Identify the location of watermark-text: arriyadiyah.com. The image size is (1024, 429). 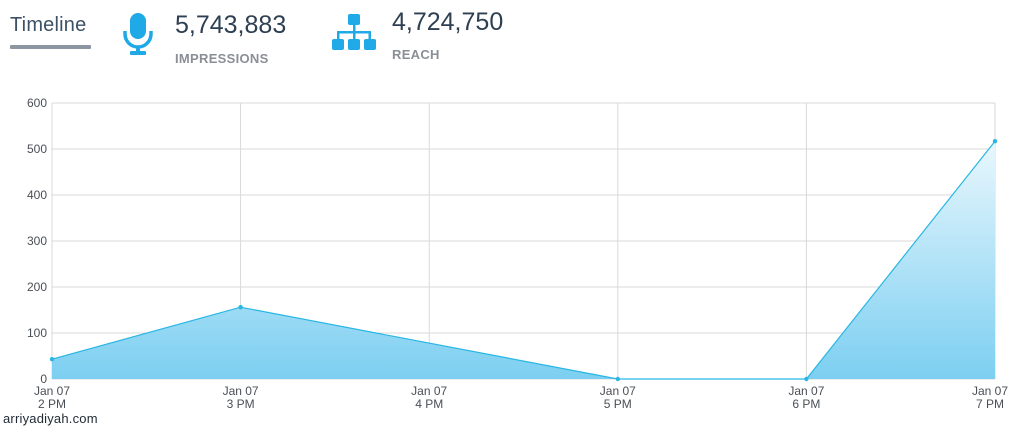
(50, 418).